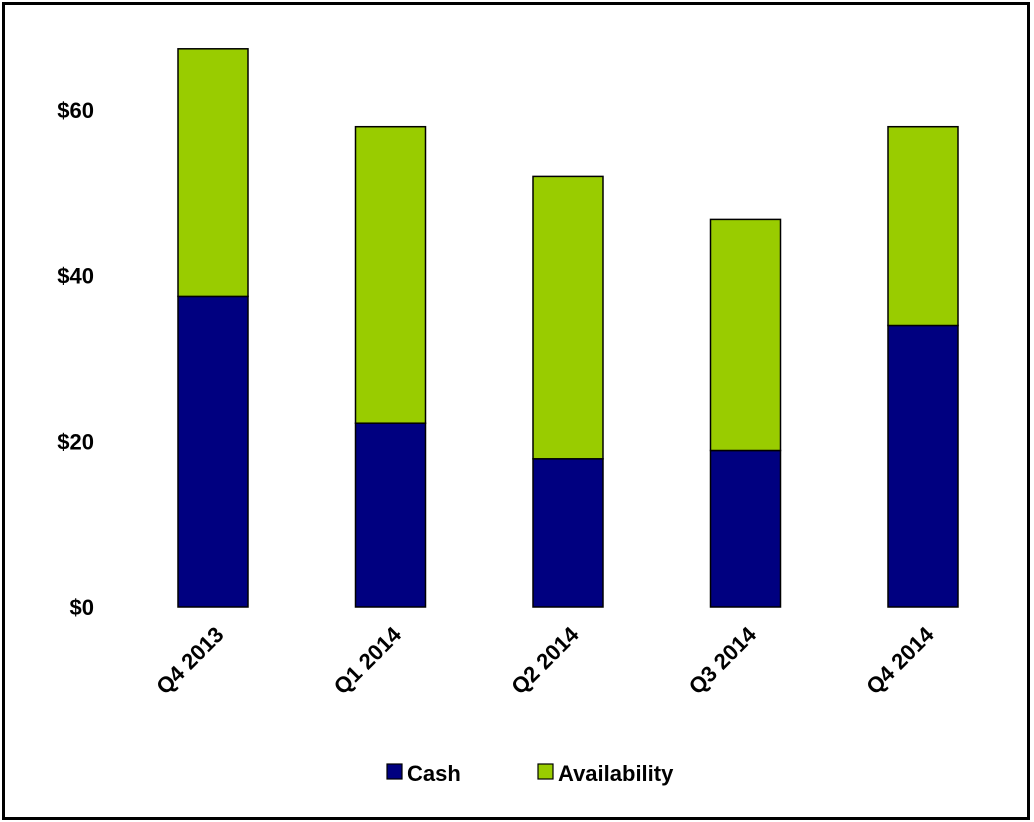 The width and height of the screenshot is (1034, 822). What do you see at coordinates (394, 771) in the screenshot?
I see `legend-swatch-cash` at bounding box center [394, 771].